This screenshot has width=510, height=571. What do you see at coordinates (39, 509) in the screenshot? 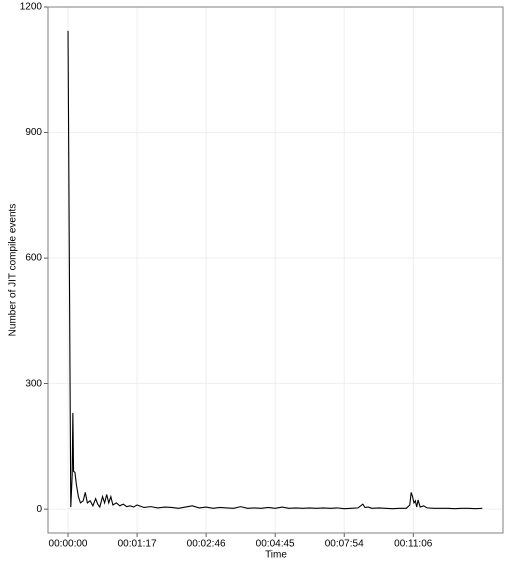
I see `y-tick-label: 0` at bounding box center [39, 509].